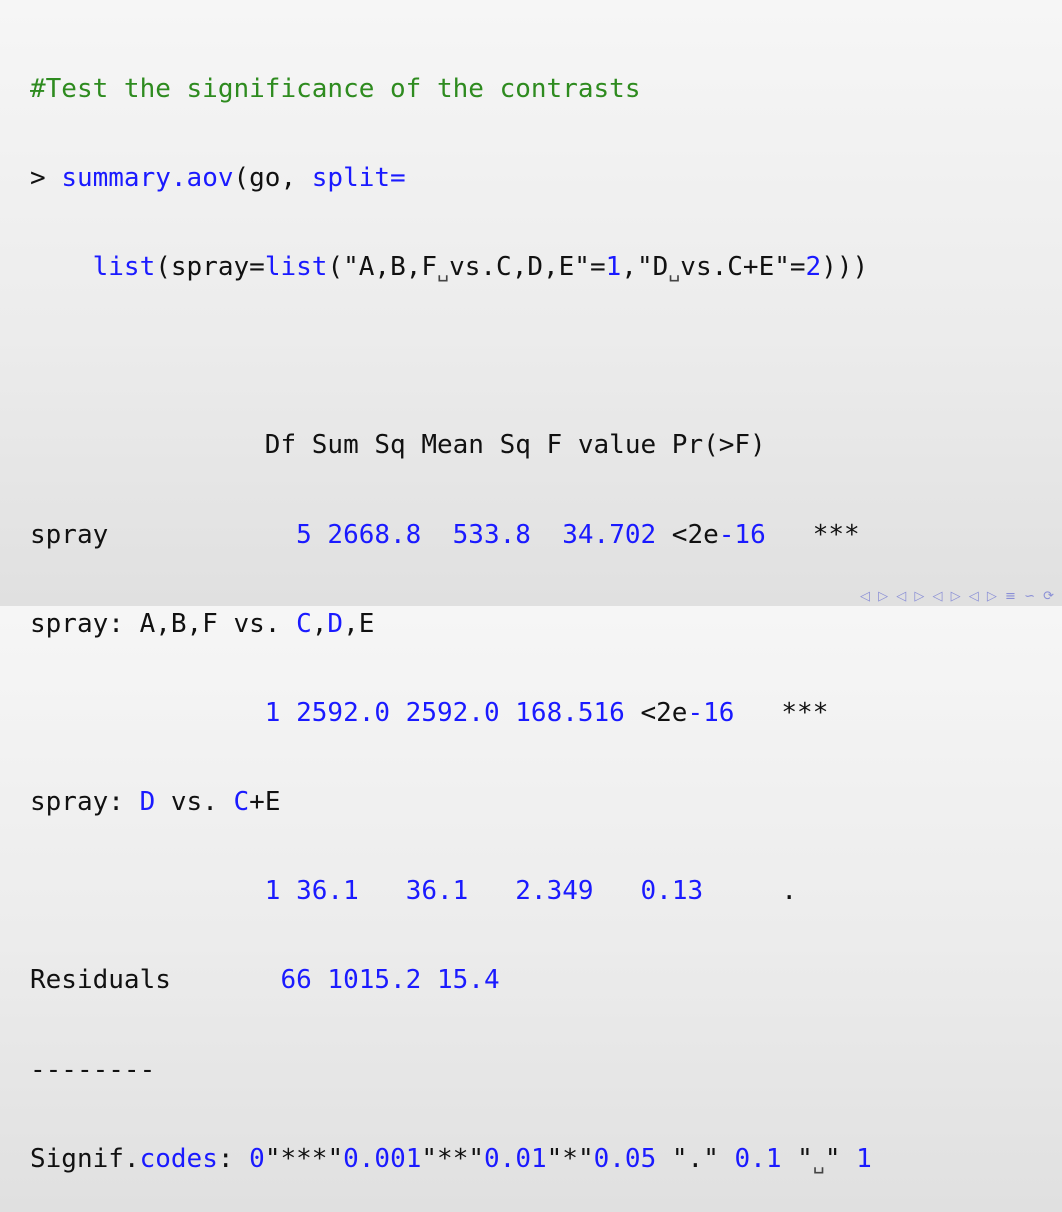  I want to click on mean-sq-cell: 36.1, so click(413, 891).